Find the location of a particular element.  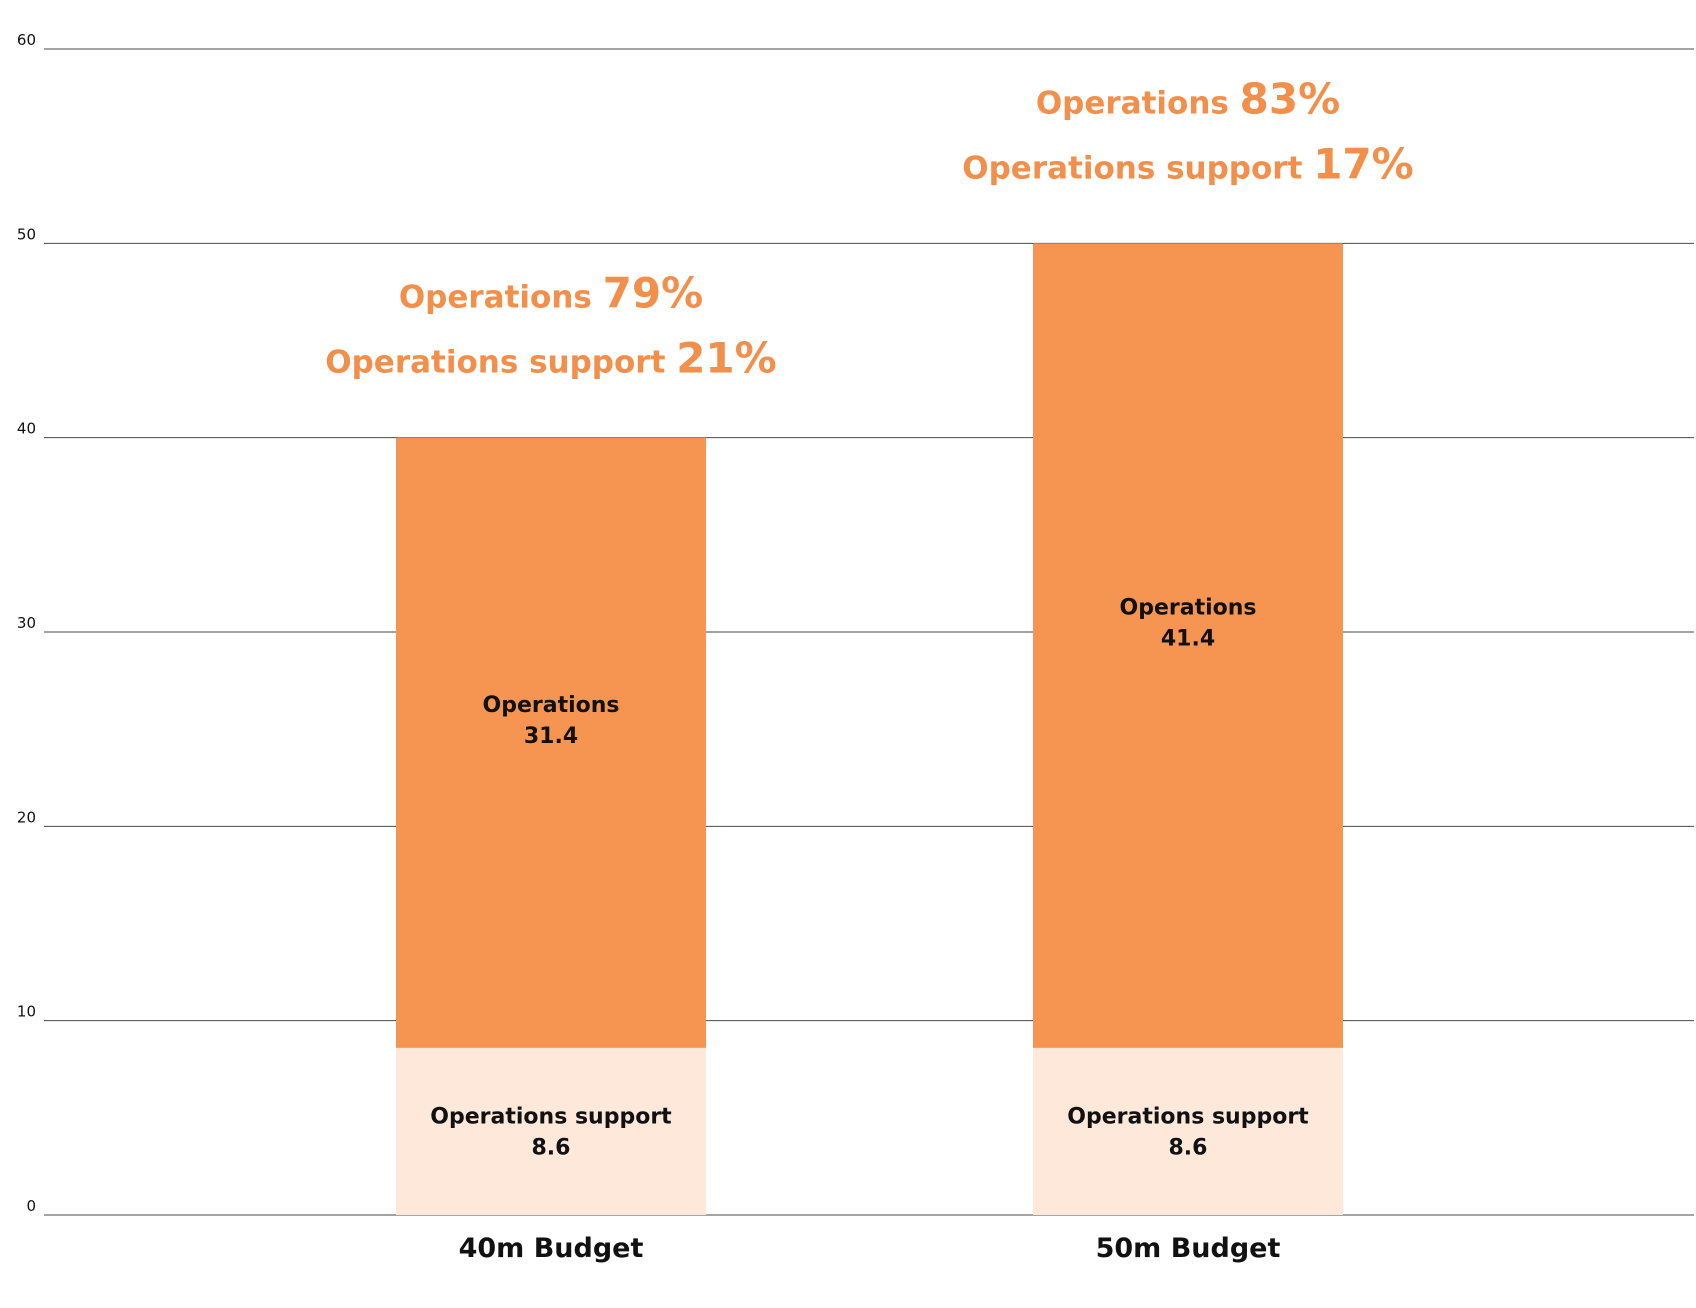

annotation-line: Operations 83% is located at coordinates (1188, 98).